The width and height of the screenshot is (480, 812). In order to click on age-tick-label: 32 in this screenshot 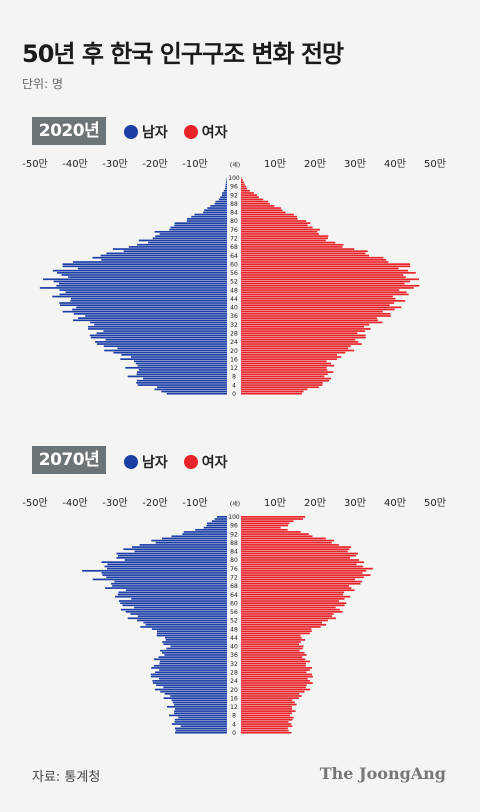, I will do `click(234, 325)`.